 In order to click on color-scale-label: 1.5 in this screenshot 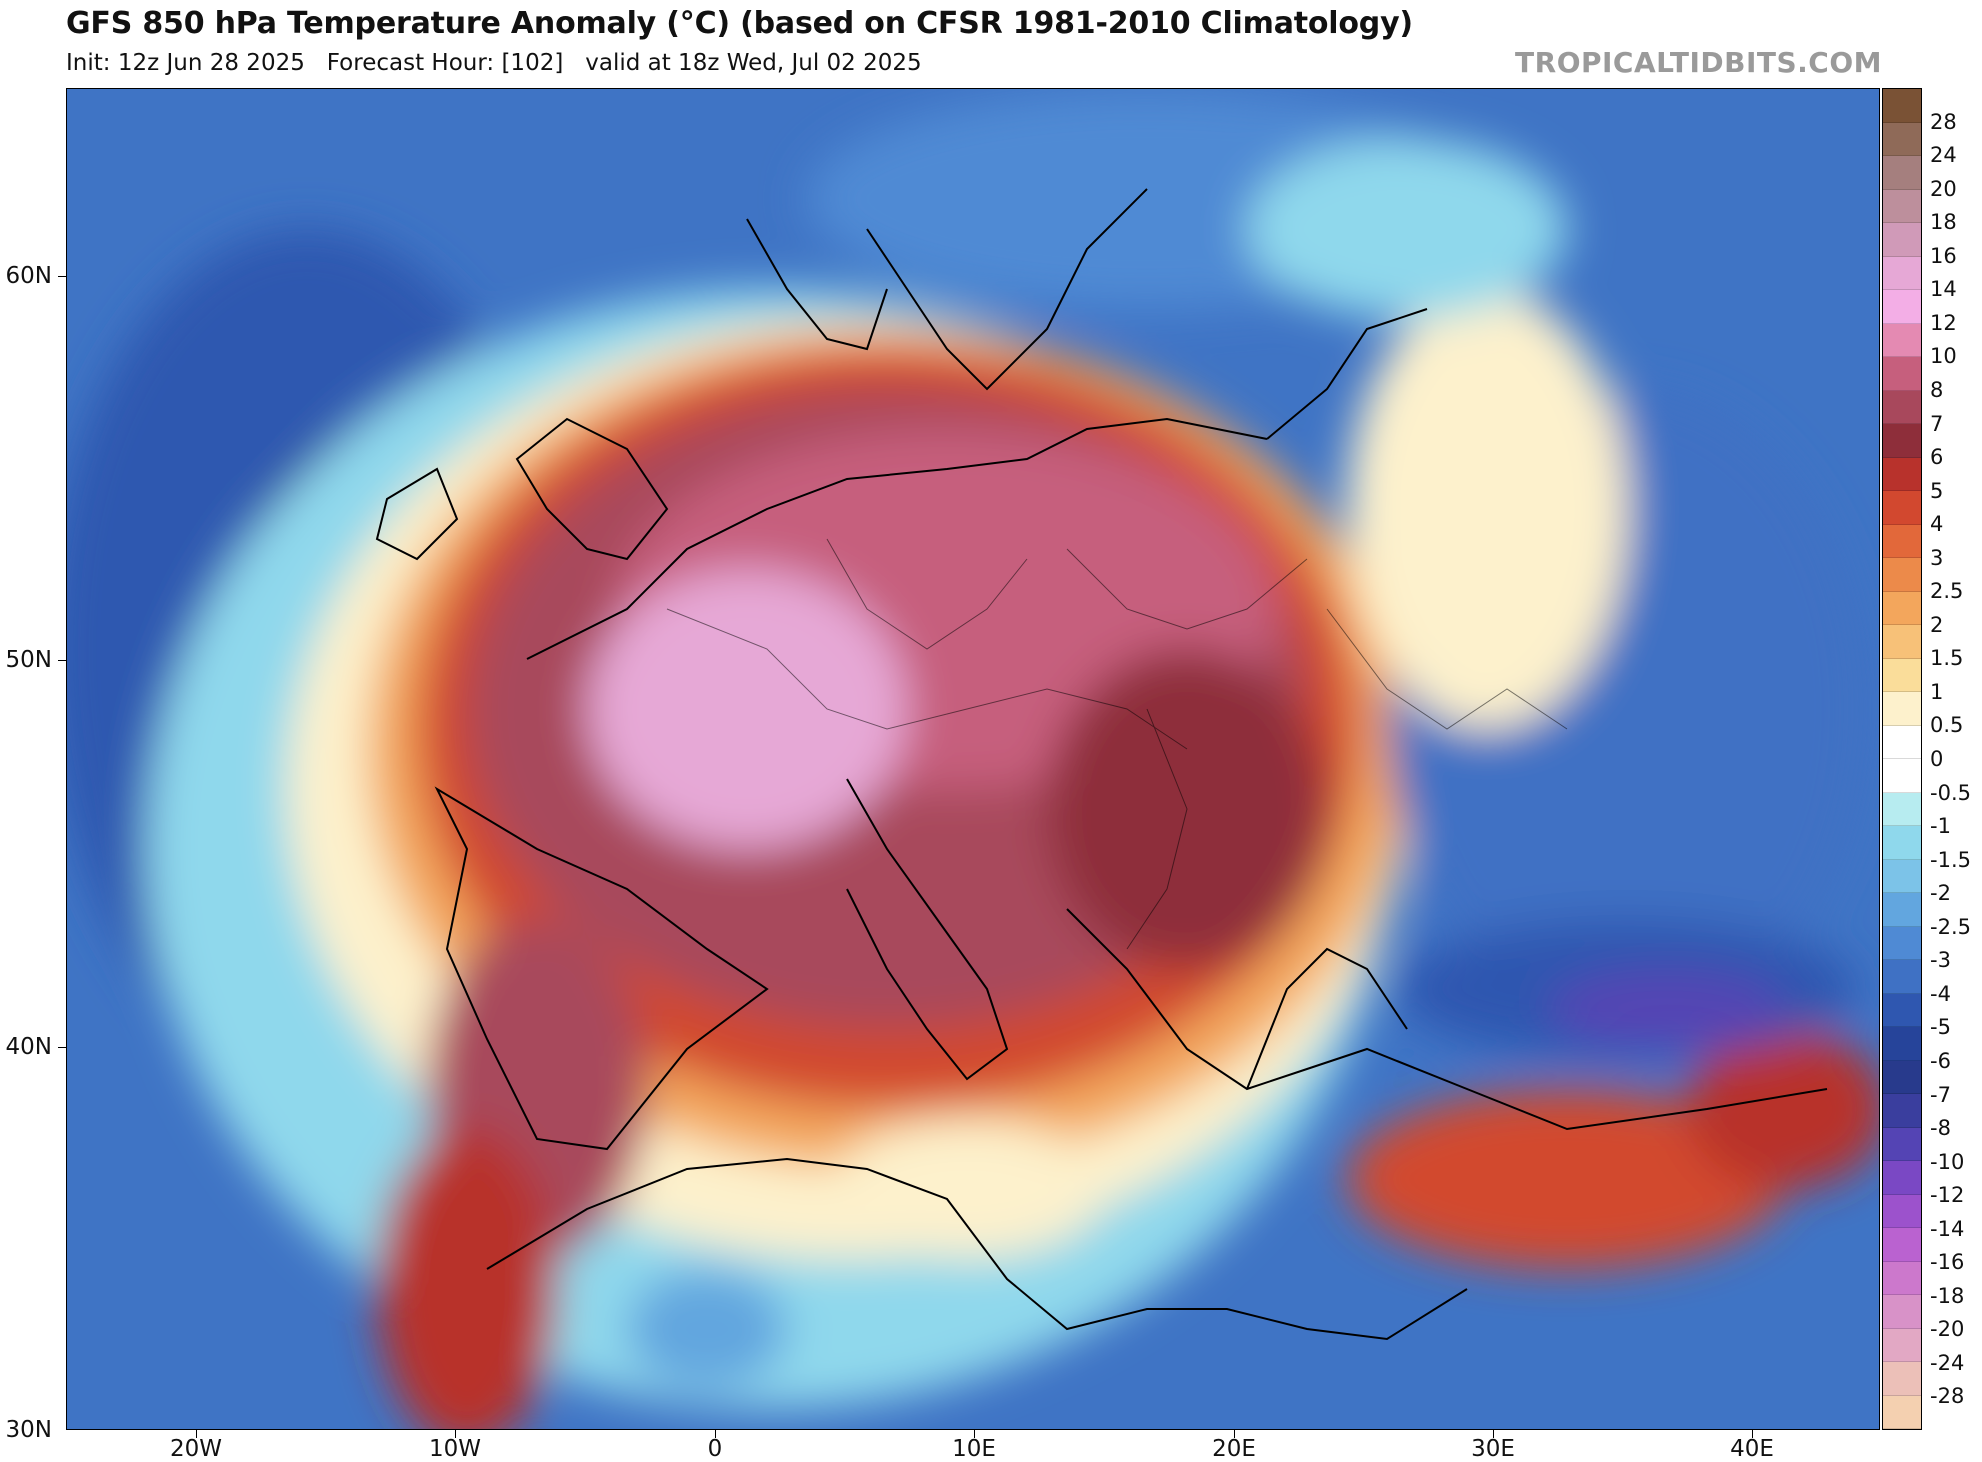, I will do `click(1947, 658)`.